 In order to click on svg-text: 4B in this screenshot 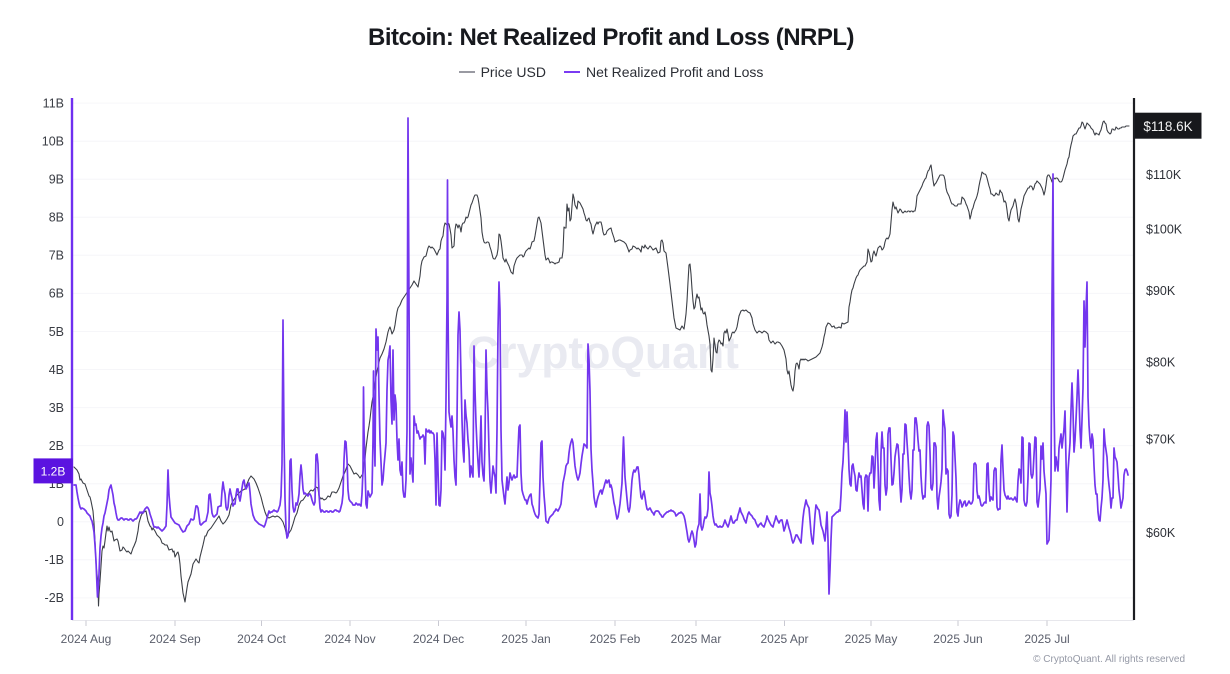, I will do `click(56, 370)`.